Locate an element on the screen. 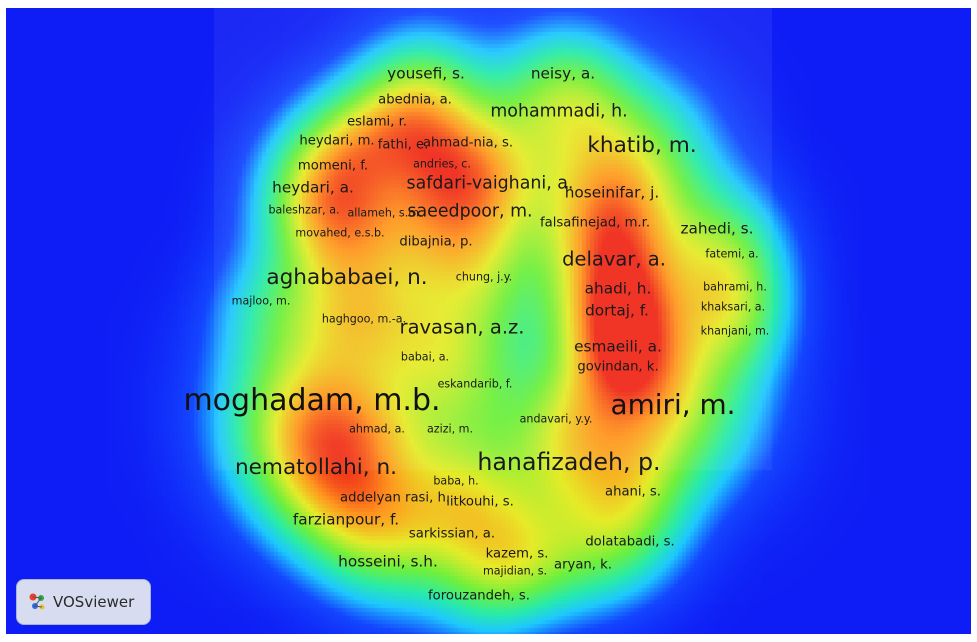 The width and height of the screenshot is (977, 642). author-label: aryan, k. is located at coordinates (583, 565).